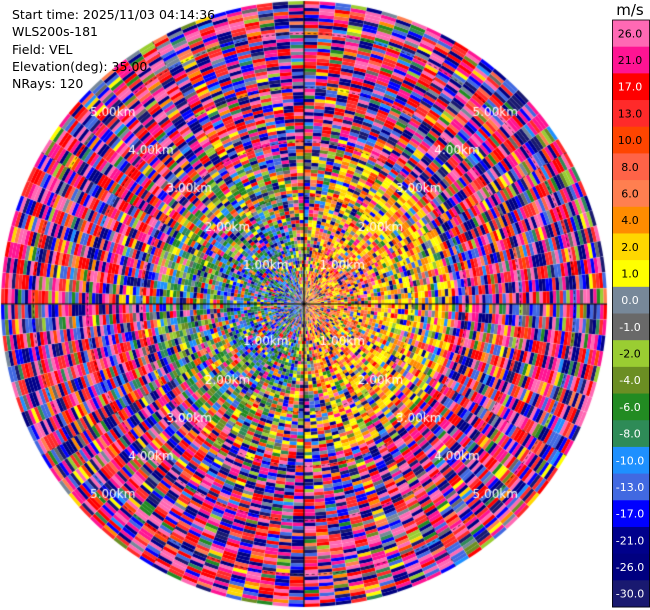 This screenshot has width=650, height=610. I want to click on colorbar-label: -30.0, so click(630, 594).